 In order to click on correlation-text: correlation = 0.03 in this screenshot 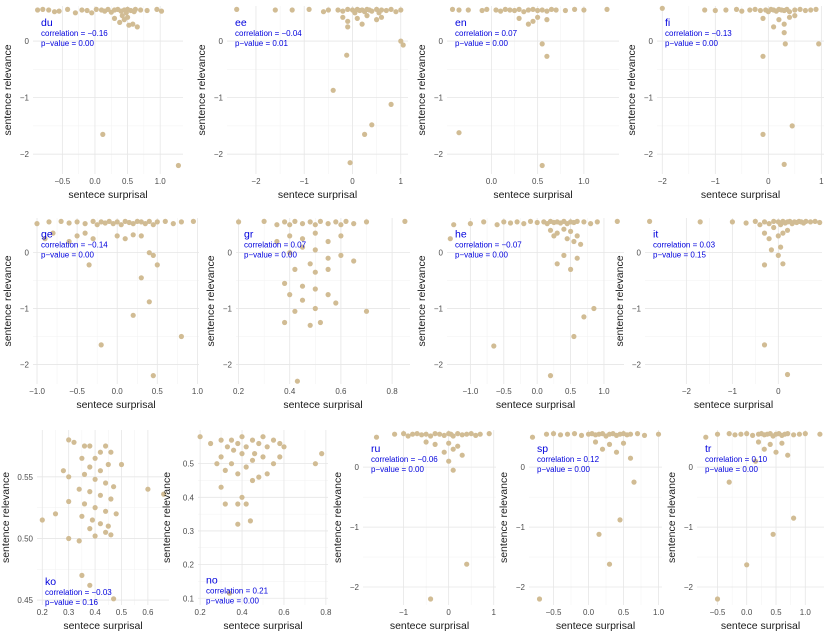, I will do `click(684, 245)`.